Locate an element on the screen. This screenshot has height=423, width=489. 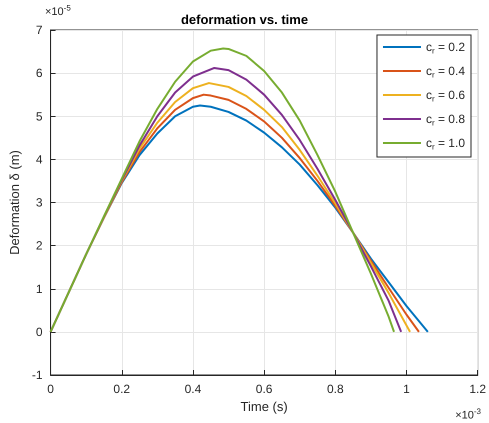
y-tick-label: 3 is located at coordinates (39, 203).